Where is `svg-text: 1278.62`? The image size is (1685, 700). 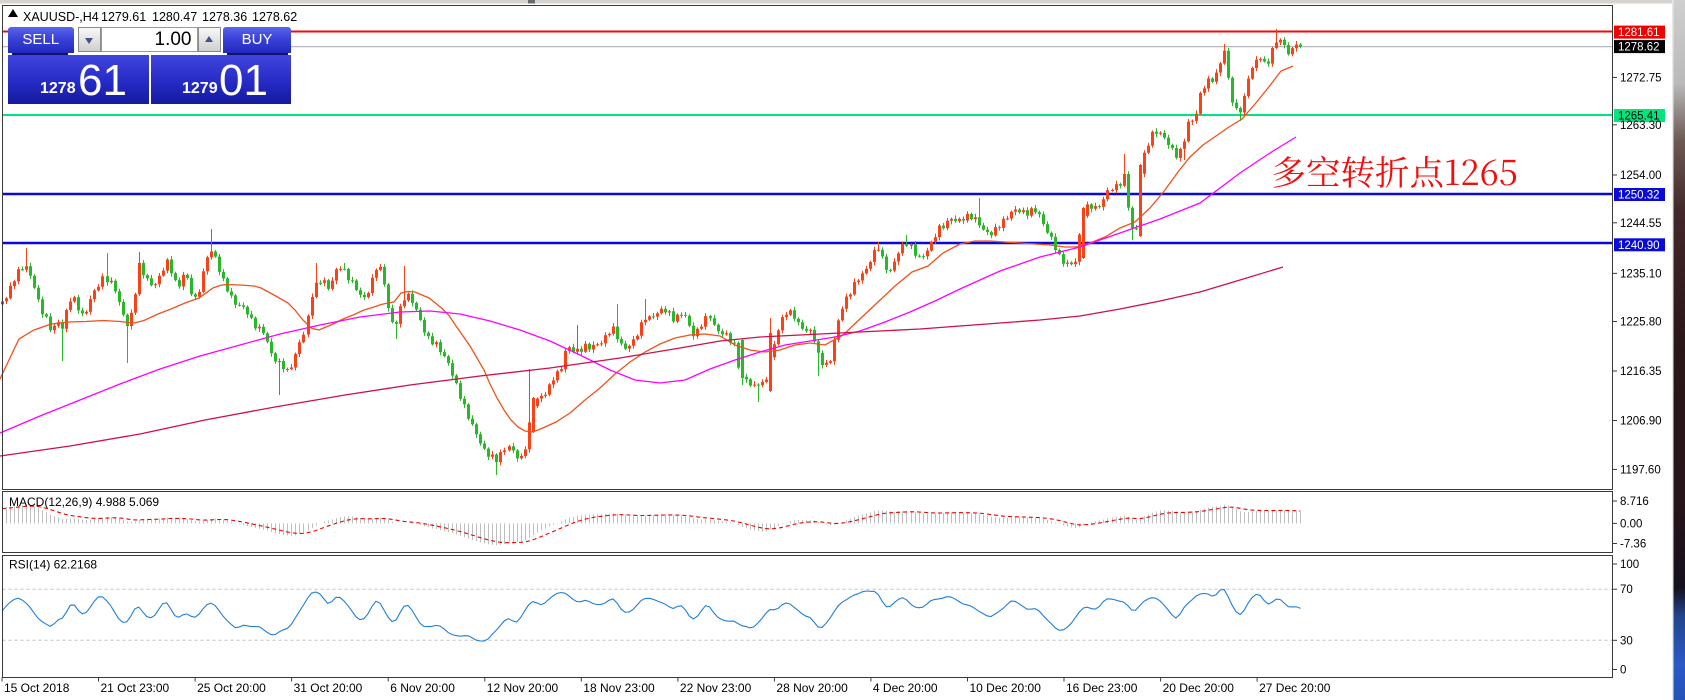 svg-text: 1278.62 is located at coordinates (1639, 48).